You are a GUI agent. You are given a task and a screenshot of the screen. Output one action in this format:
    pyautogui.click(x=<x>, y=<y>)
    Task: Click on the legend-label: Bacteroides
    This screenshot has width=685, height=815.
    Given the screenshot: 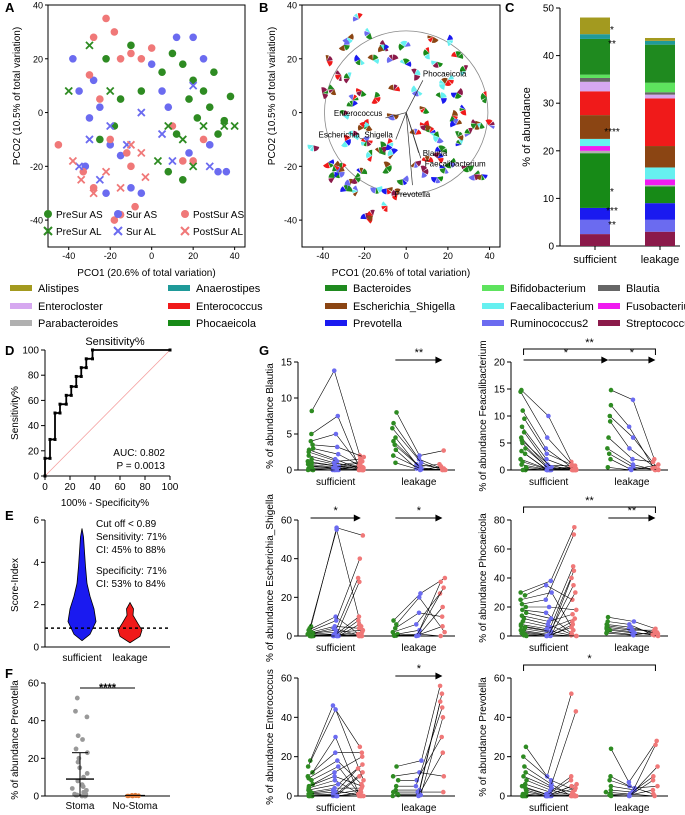 What is the action you would take?
    pyautogui.click(x=382, y=289)
    